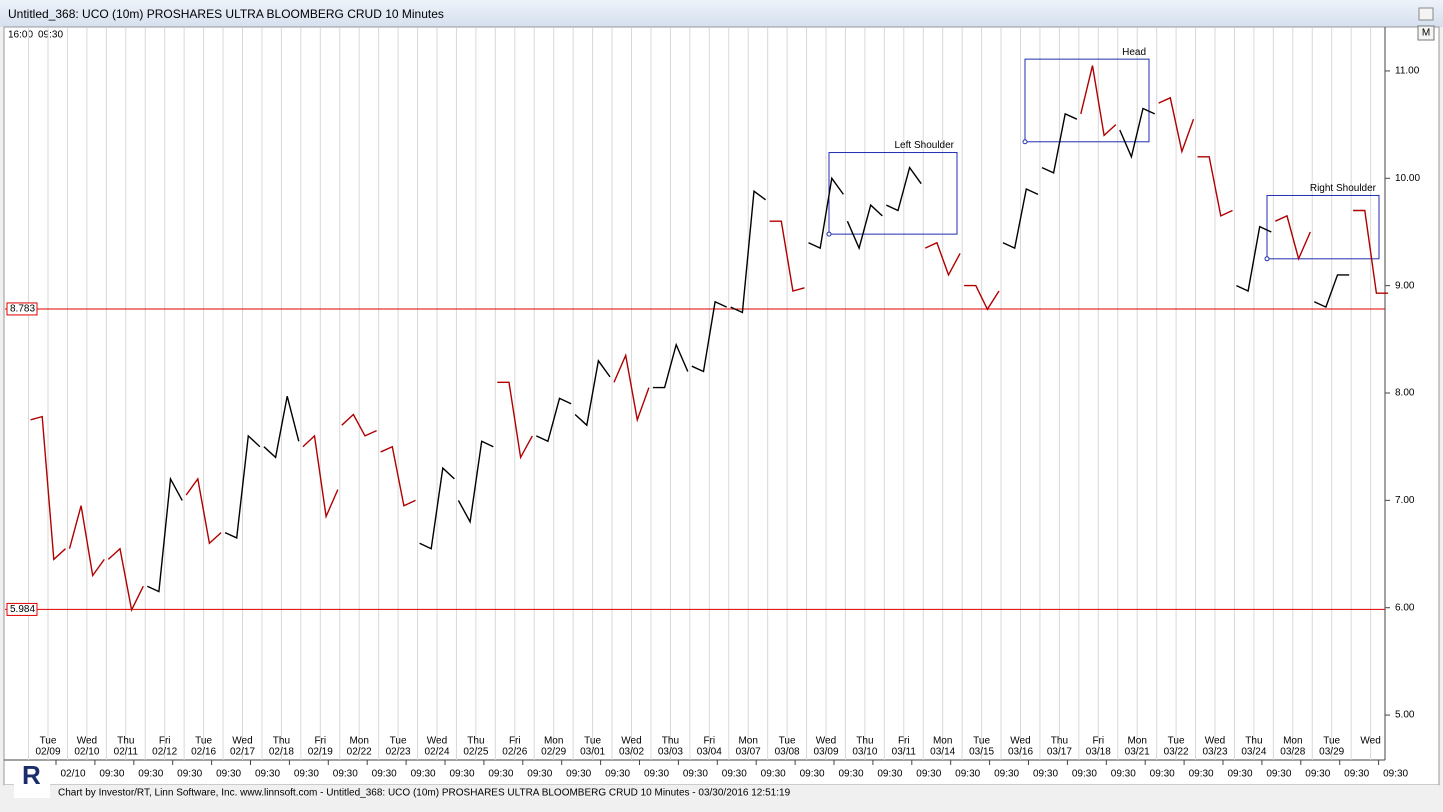  I want to click on annotation-box, so click(1323, 227).